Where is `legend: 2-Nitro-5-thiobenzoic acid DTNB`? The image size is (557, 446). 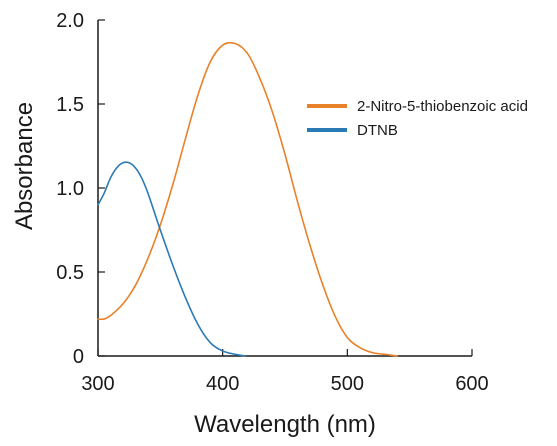
legend: 2-Nitro-5-thiobenzoic acid DTNB is located at coordinates (417, 118).